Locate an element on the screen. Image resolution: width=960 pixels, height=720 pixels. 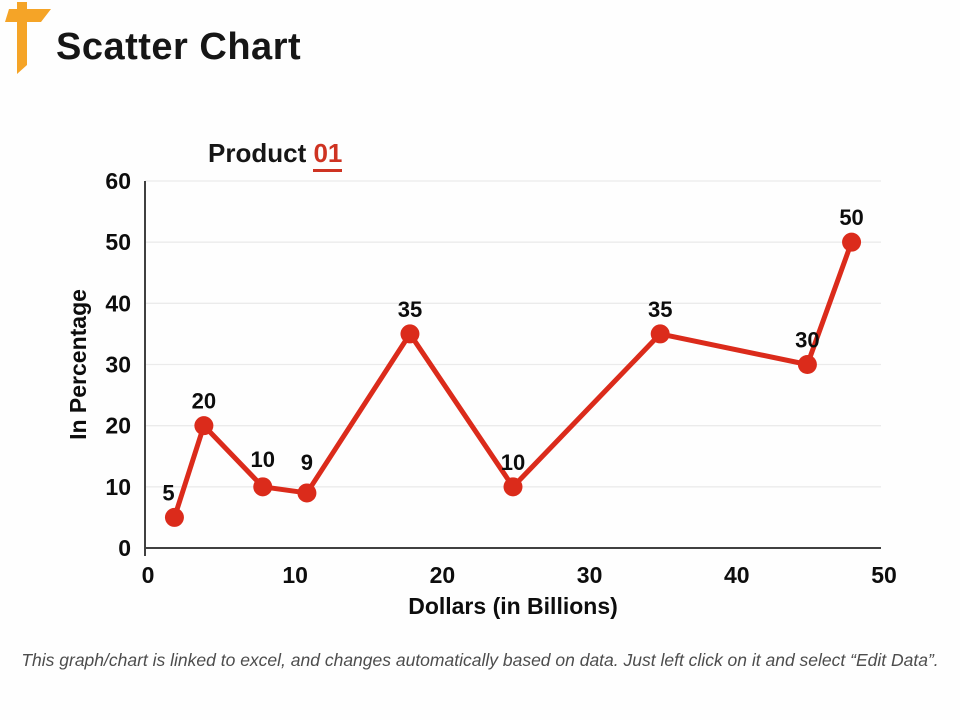
y-tick-label: 30 is located at coordinates (118, 365).